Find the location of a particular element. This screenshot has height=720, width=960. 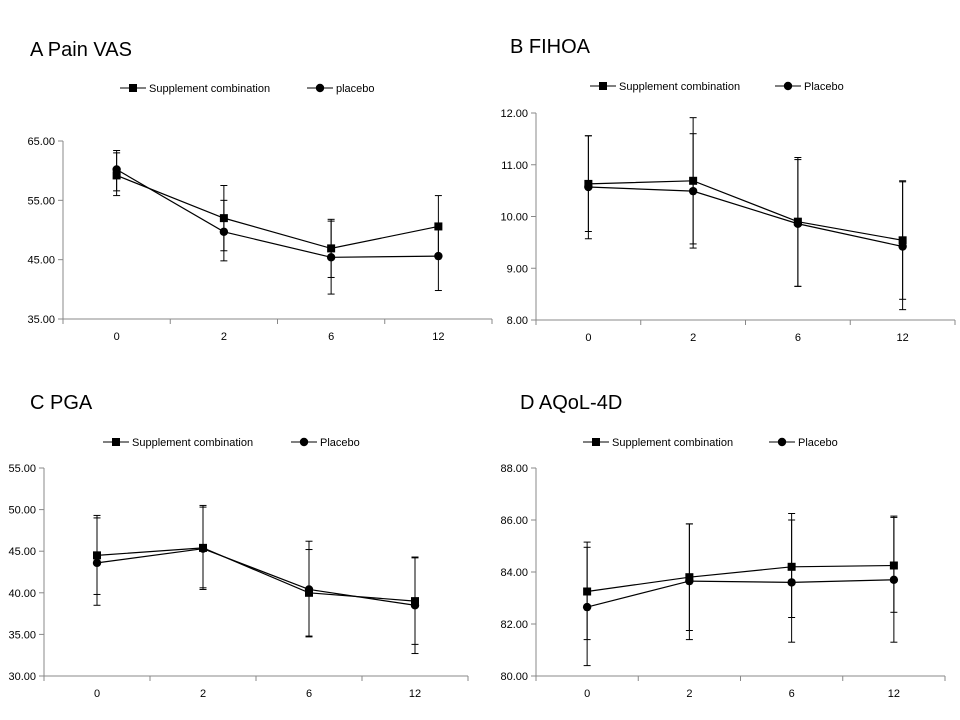

y-tick-label: 50.00 is located at coordinates (22, 511).